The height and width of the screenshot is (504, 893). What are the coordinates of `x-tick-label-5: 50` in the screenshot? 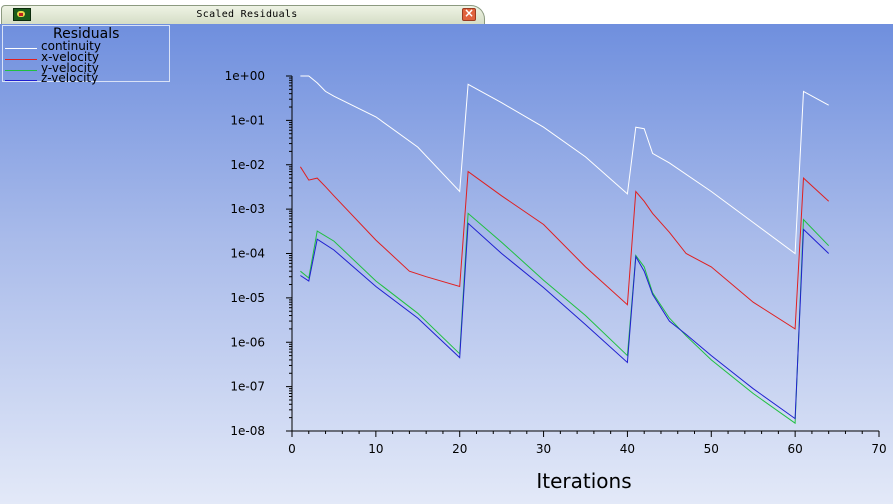 It's located at (711, 449).